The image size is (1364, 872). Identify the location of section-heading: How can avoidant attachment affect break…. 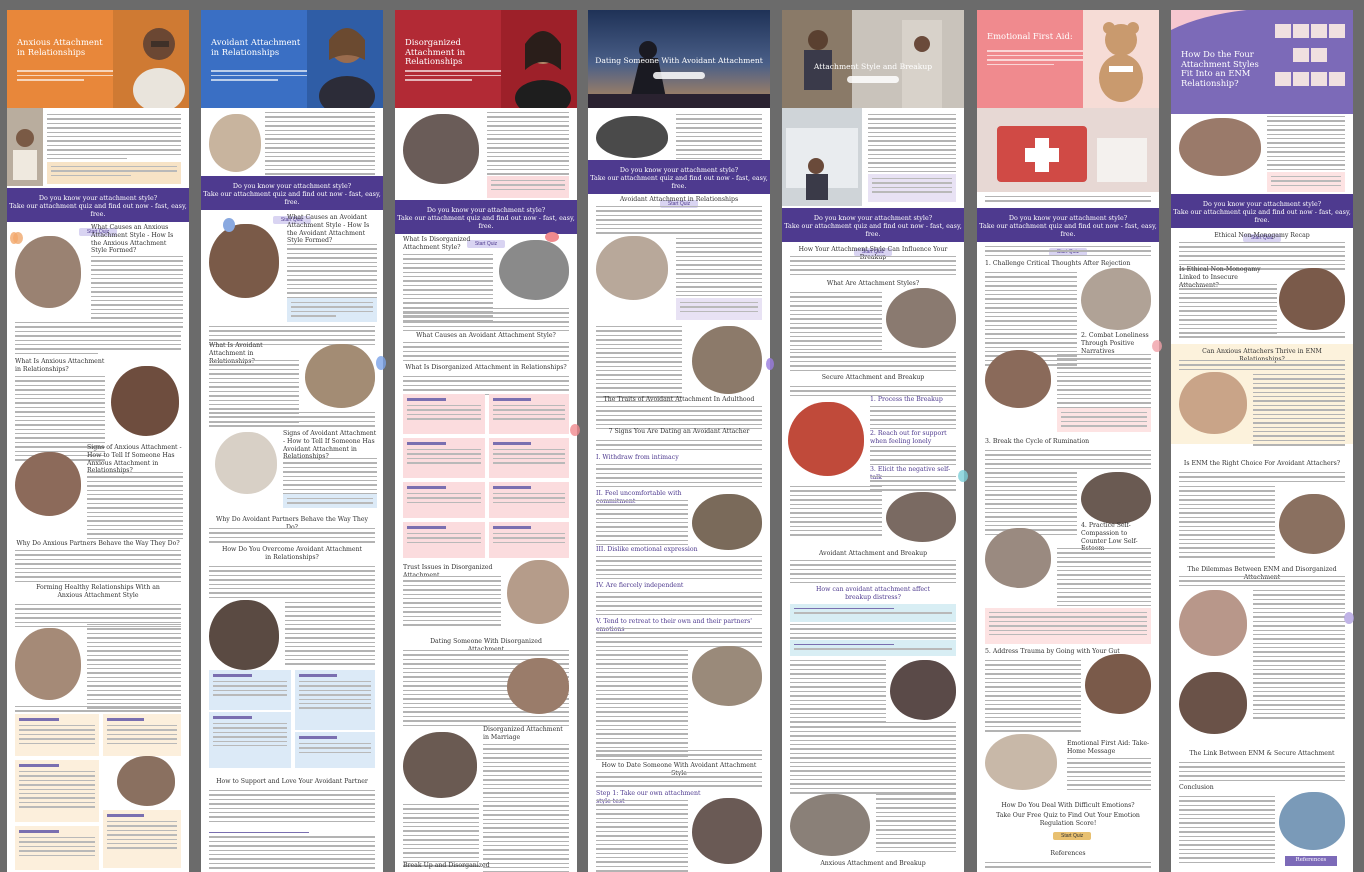
(873, 593).